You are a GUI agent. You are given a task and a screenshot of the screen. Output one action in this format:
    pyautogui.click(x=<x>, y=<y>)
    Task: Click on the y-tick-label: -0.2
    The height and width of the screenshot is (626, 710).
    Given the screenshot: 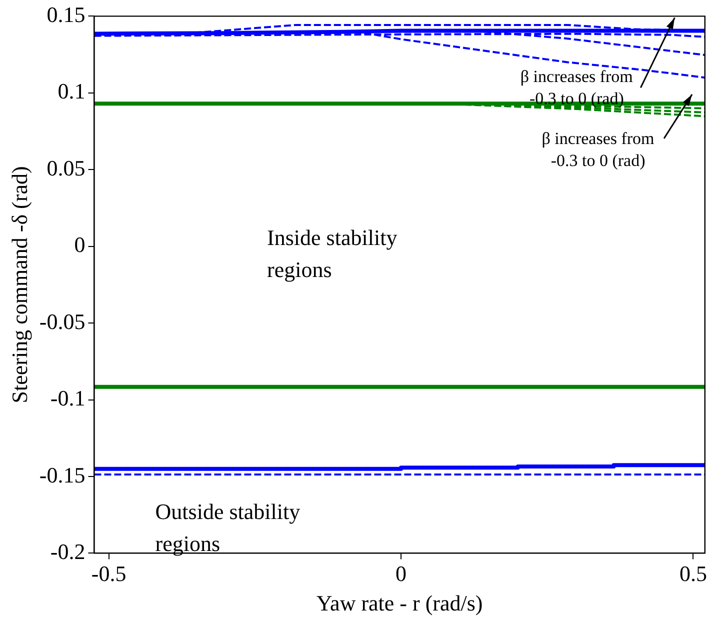 What is the action you would take?
    pyautogui.click(x=68, y=551)
    